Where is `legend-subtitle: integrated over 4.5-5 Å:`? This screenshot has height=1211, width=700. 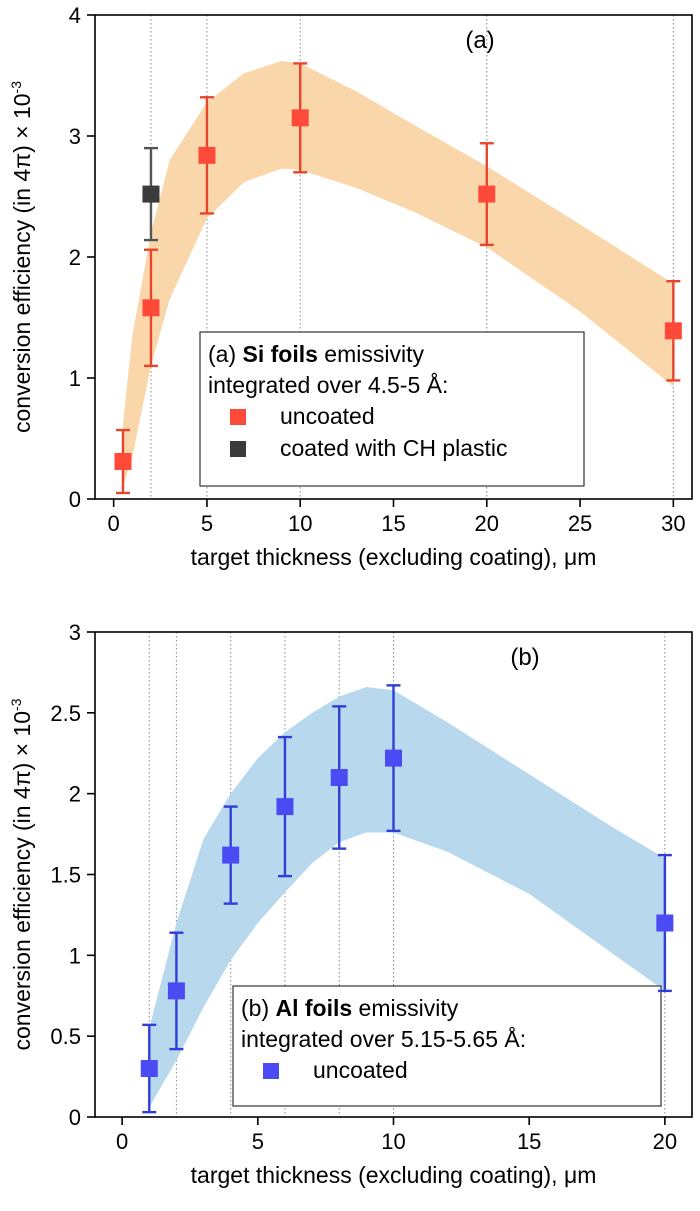
legend-subtitle: integrated over 4.5-5 Å: is located at coordinates (328, 384).